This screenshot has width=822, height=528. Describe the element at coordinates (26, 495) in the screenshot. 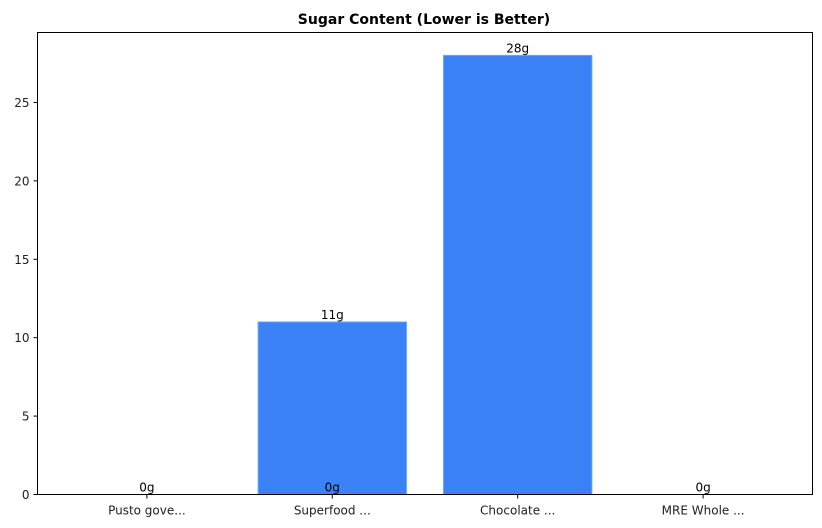

I see `y-tick-label: 0` at that location.